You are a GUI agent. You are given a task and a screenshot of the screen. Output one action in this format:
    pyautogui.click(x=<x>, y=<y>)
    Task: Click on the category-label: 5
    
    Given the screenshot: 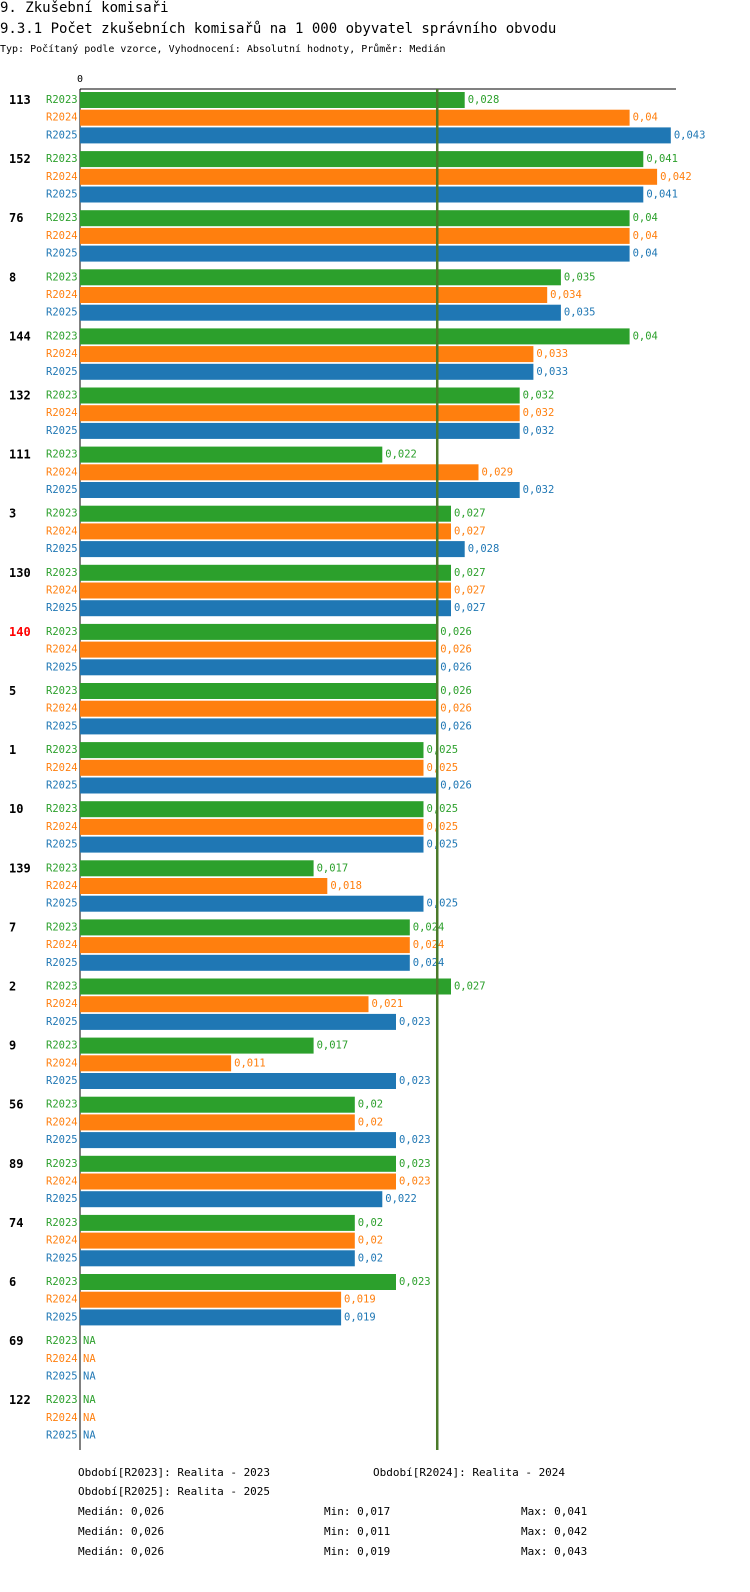 What is the action you would take?
    pyautogui.click(x=12, y=691)
    